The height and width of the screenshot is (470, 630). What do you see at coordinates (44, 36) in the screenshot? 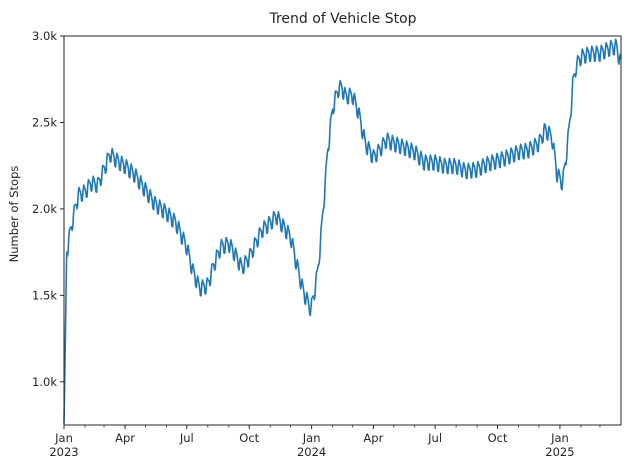
I see `y-tick-label: 3.0k` at bounding box center [44, 36].